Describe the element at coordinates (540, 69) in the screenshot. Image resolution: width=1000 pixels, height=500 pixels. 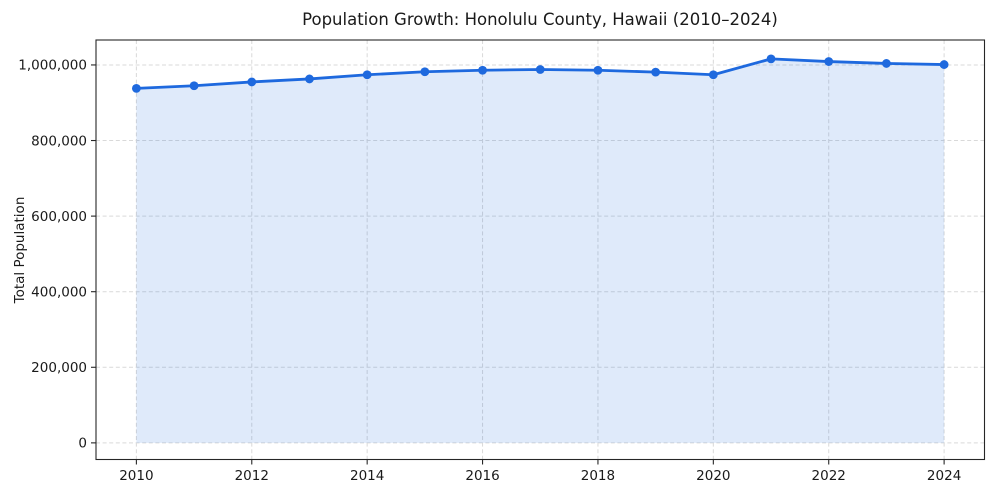
I see `data-point-2017` at that location.